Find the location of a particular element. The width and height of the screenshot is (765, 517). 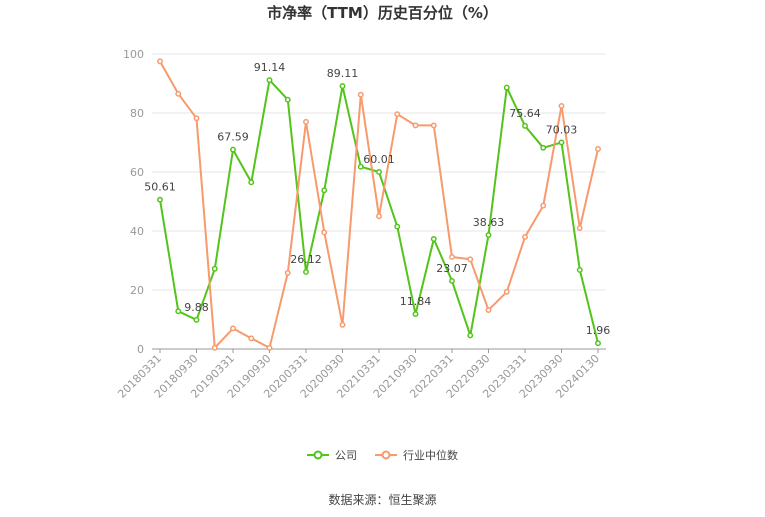

legend-item-industry: 行业中位数 is located at coordinates (416, 455).